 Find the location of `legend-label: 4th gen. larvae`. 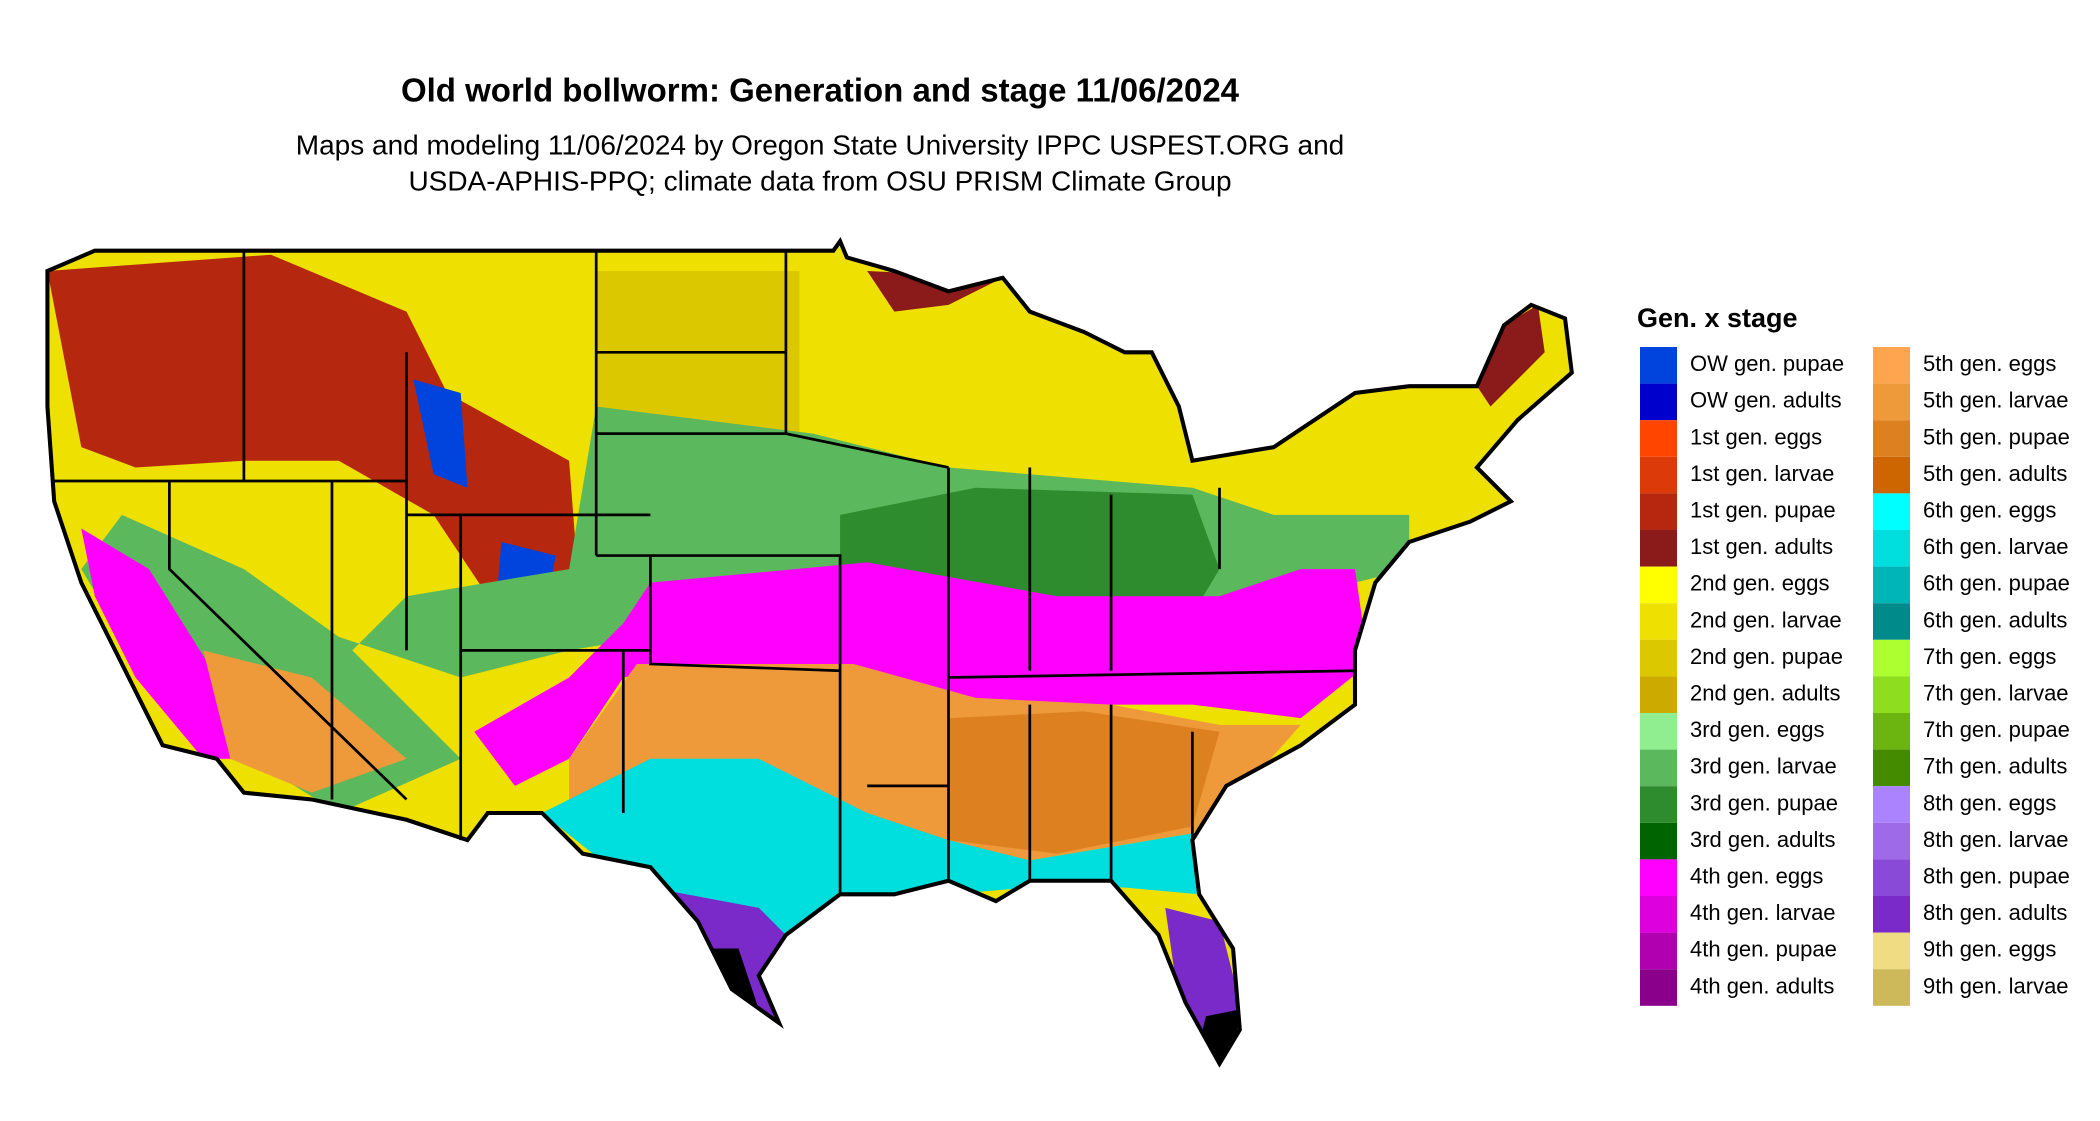

legend-label: 4th gen. larvae is located at coordinates (1763, 912).